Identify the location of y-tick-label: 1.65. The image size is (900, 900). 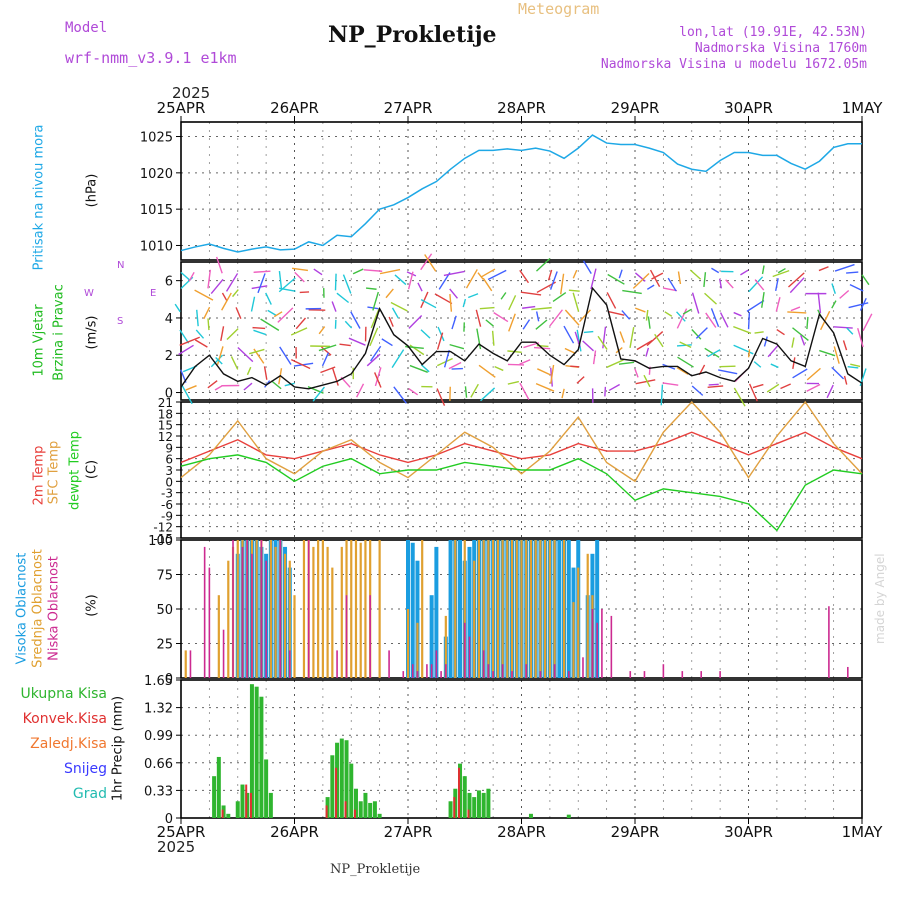
(158, 681).